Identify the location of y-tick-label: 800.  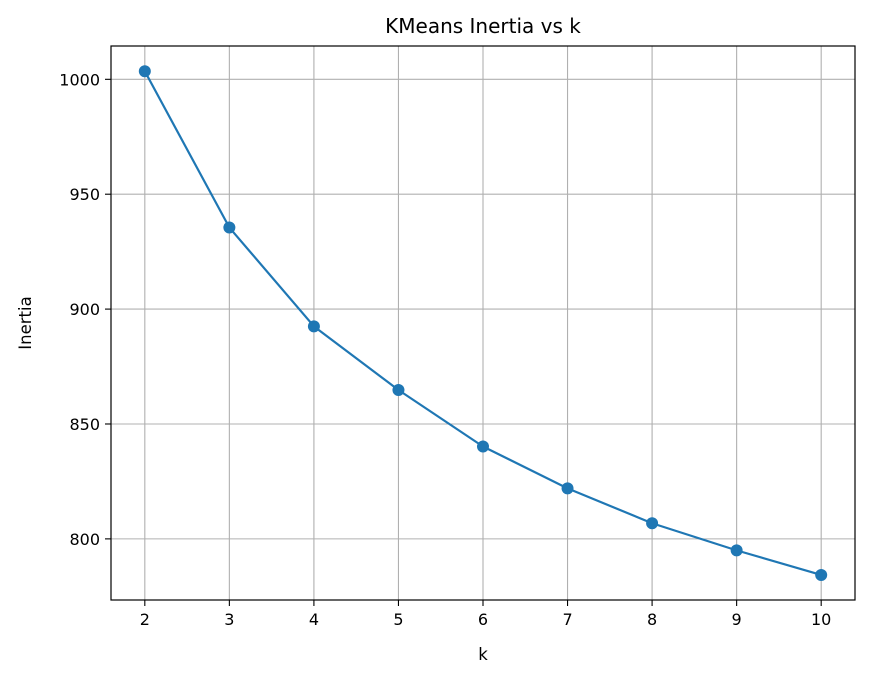
(84, 539).